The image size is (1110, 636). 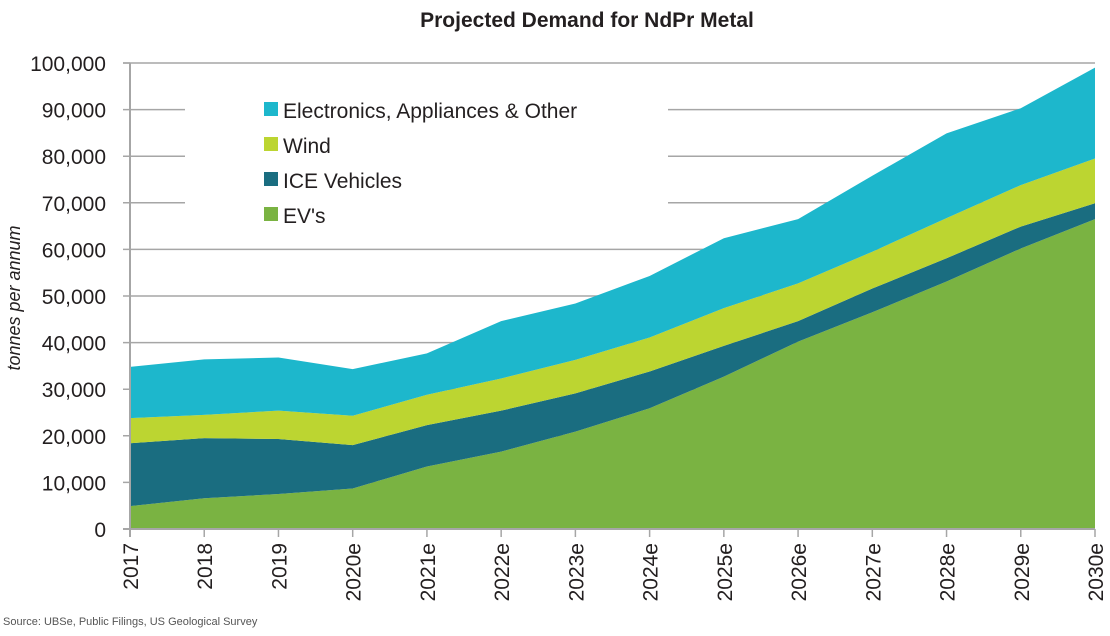 I want to click on chart-title: Projected Demand for NdPr Metal, so click(x=587, y=20).